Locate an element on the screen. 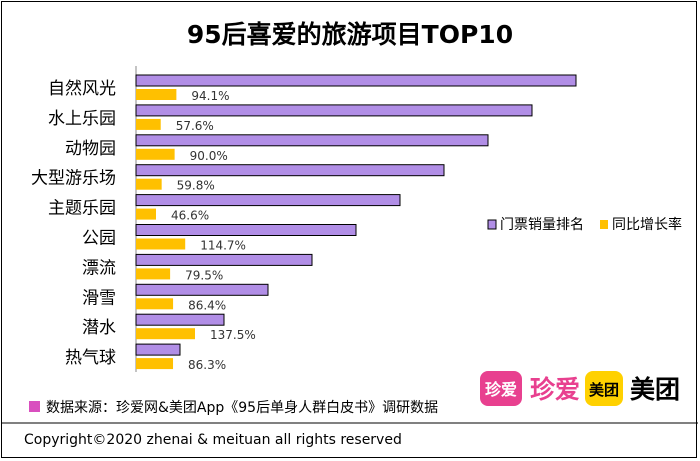 This screenshot has height=461, width=700. legend-label-ticket-rank: 门票销量排名 is located at coordinates (542, 225).